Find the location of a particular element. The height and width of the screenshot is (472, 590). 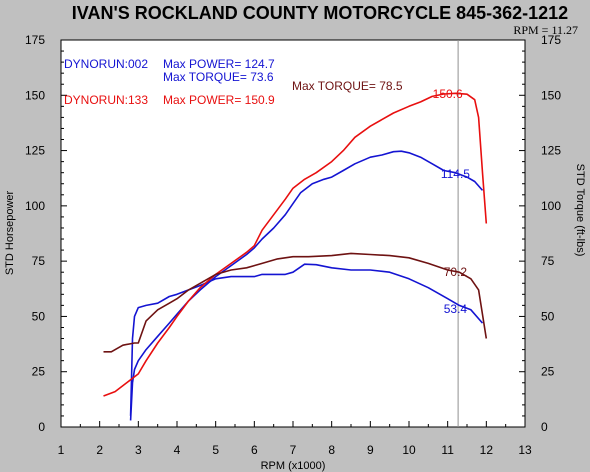

y-tick-label-left: 100 is located at coordinates (35, 206).